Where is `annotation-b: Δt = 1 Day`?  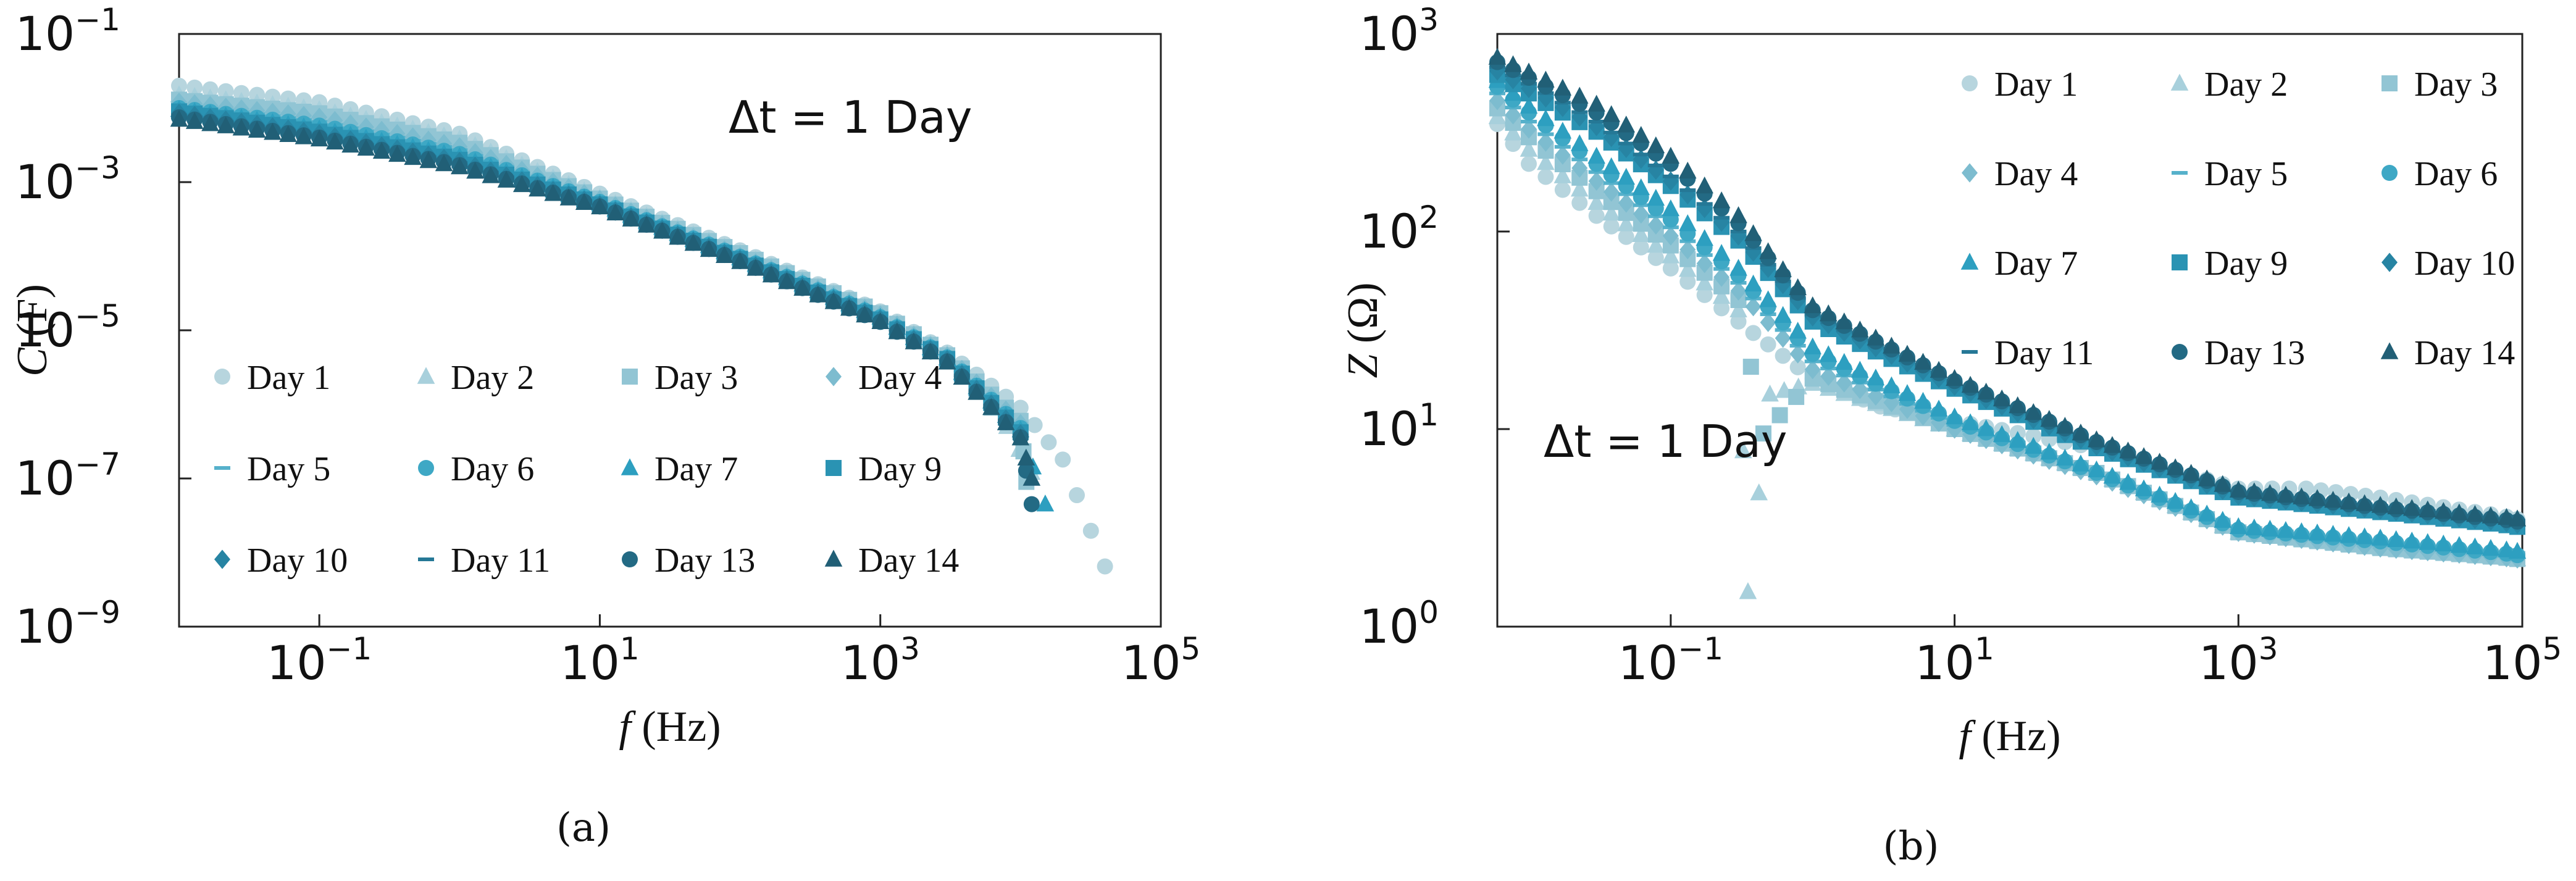
annotation-b: Δt = 1 Day is located at coordinates (1665, 441).